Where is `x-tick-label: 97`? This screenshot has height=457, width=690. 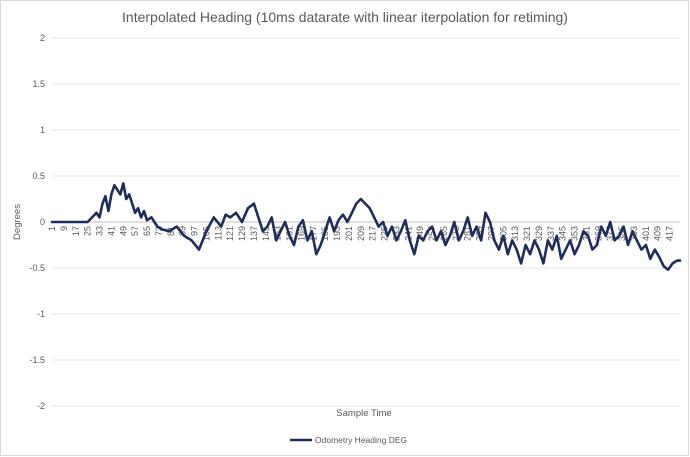 x-tick-label: 97 is located at coordinates (195, 231).